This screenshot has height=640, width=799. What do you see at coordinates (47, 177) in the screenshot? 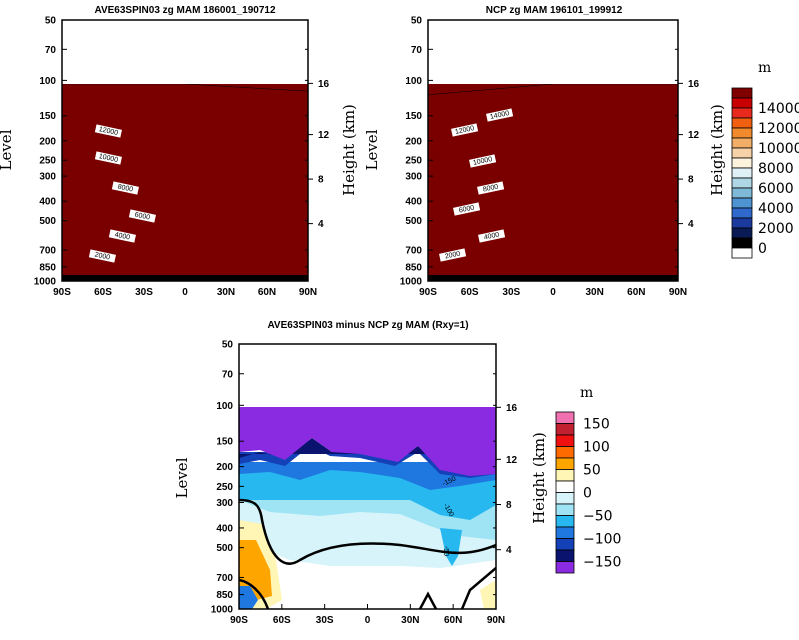
I see `y-tick-label: 300` at bounding box center [47, 177].